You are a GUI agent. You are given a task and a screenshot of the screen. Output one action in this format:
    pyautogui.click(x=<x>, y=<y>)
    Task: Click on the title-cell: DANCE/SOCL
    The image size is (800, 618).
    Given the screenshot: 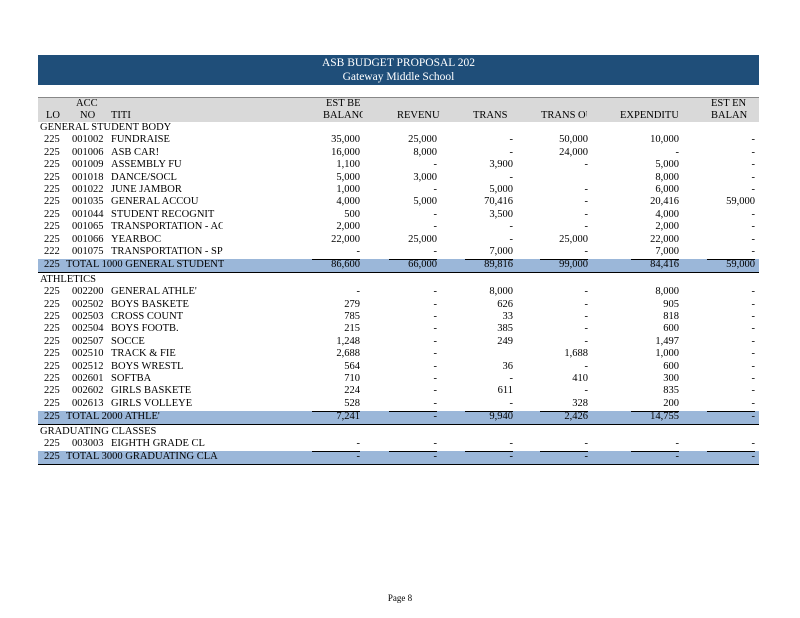 What is the action you would take?
    pyautogui.click(x=144, y=177)
    